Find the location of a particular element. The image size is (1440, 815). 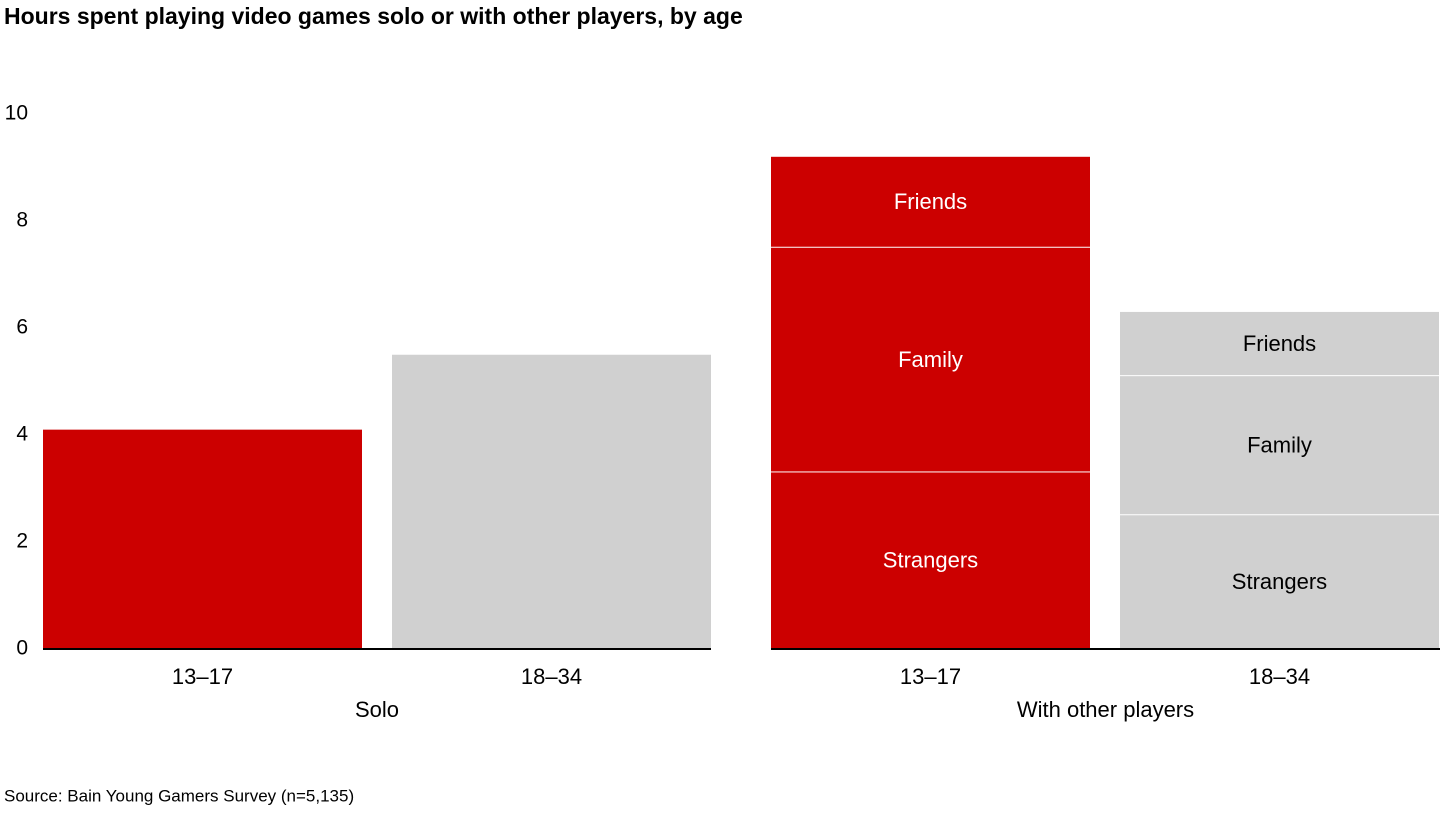

y-tick-label: 6 is located at coordinates (22, 327).